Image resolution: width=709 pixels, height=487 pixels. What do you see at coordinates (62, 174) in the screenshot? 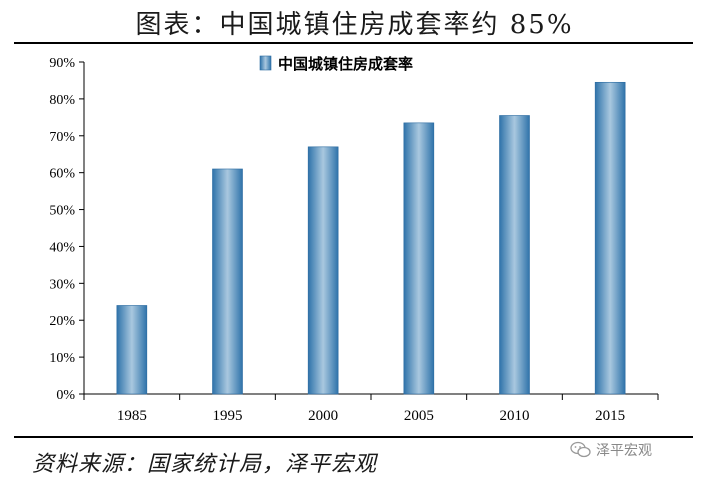
I see `y-tick-label: 60%` at bounding box center [62, 174].